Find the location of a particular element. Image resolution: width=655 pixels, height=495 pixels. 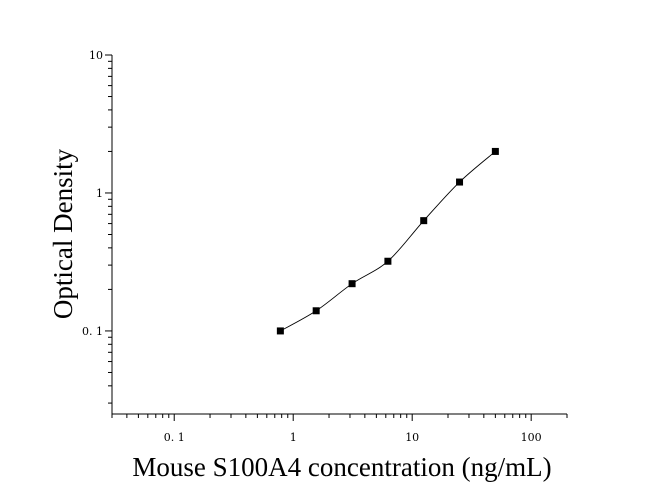

fit-curve is located at coordinates (388, 241).